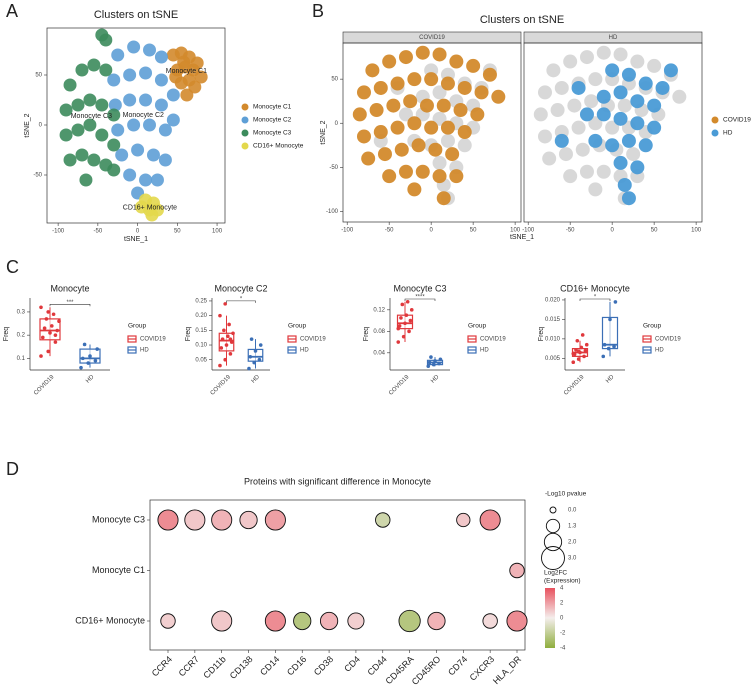  I want to click on legend-label: CD16+ Monocyte, so click(278, 146).